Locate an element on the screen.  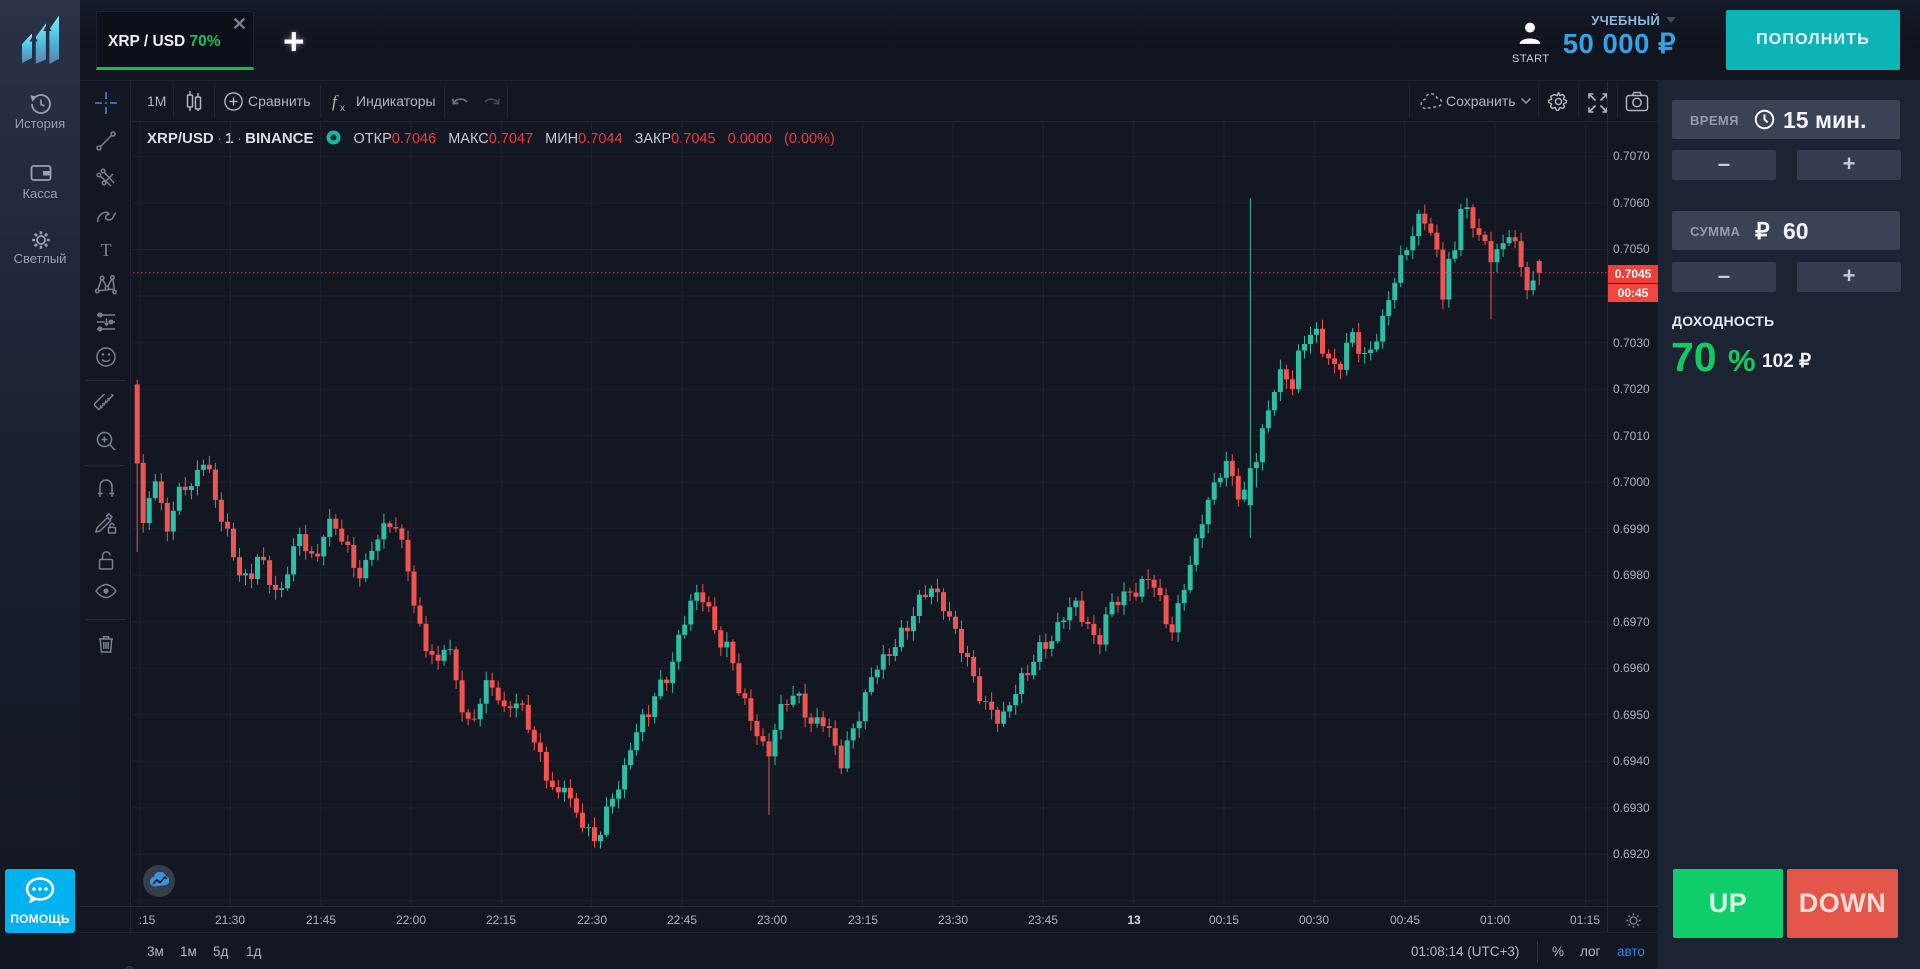
svg-text: f is located at coordinates (335, 101).